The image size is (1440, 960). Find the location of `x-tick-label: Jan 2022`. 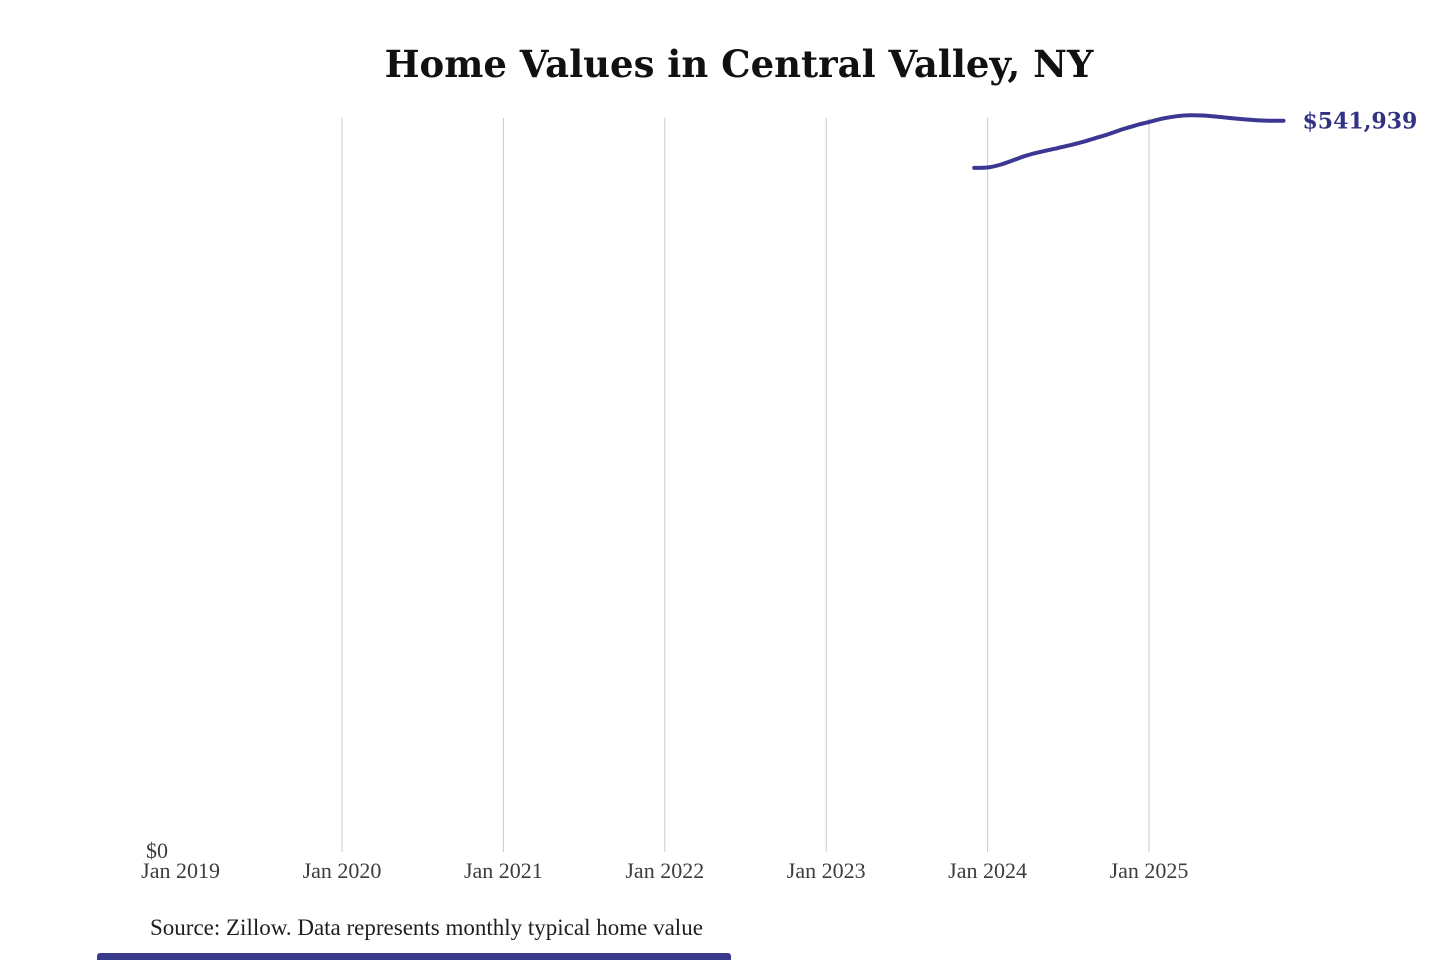

x-tick-label: Jan 2022 is located at coordinates (664, 870).